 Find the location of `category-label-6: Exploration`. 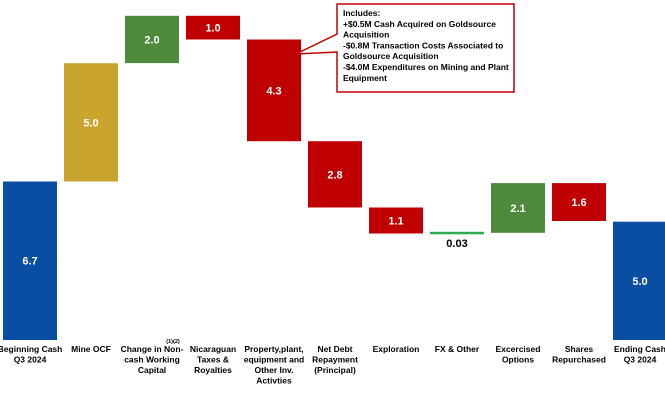

category-label-6: Exploration is located at coordinates (396, 349).